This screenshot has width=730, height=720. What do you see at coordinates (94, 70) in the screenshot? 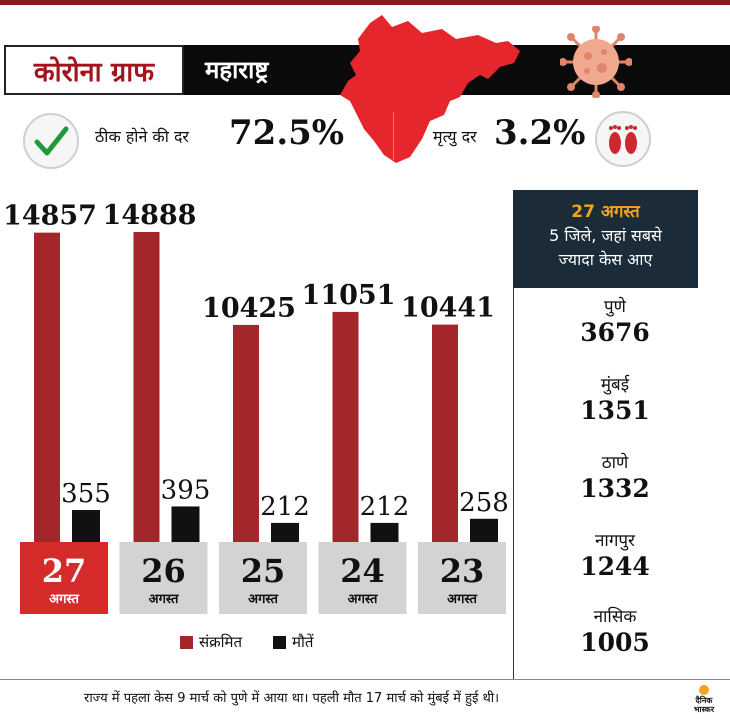
I see `page-title: कोरोना ग्राफ` at bounding box center [94, 70].